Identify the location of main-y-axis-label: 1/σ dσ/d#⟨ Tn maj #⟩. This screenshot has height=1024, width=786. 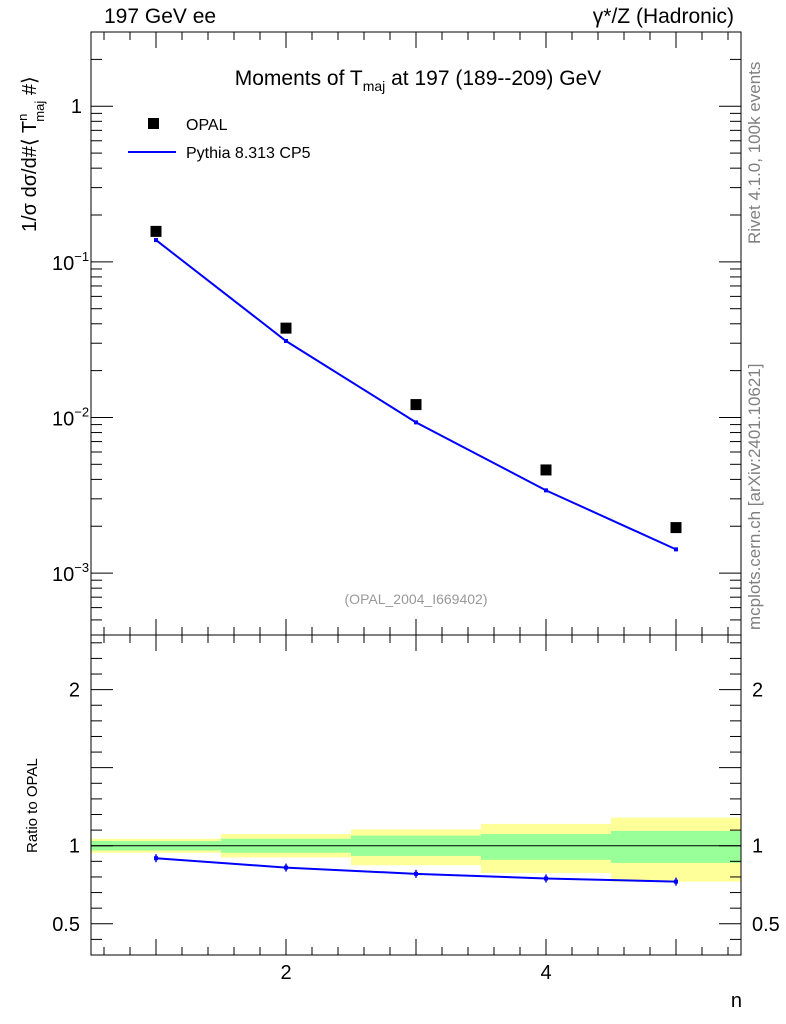
(31, 154).